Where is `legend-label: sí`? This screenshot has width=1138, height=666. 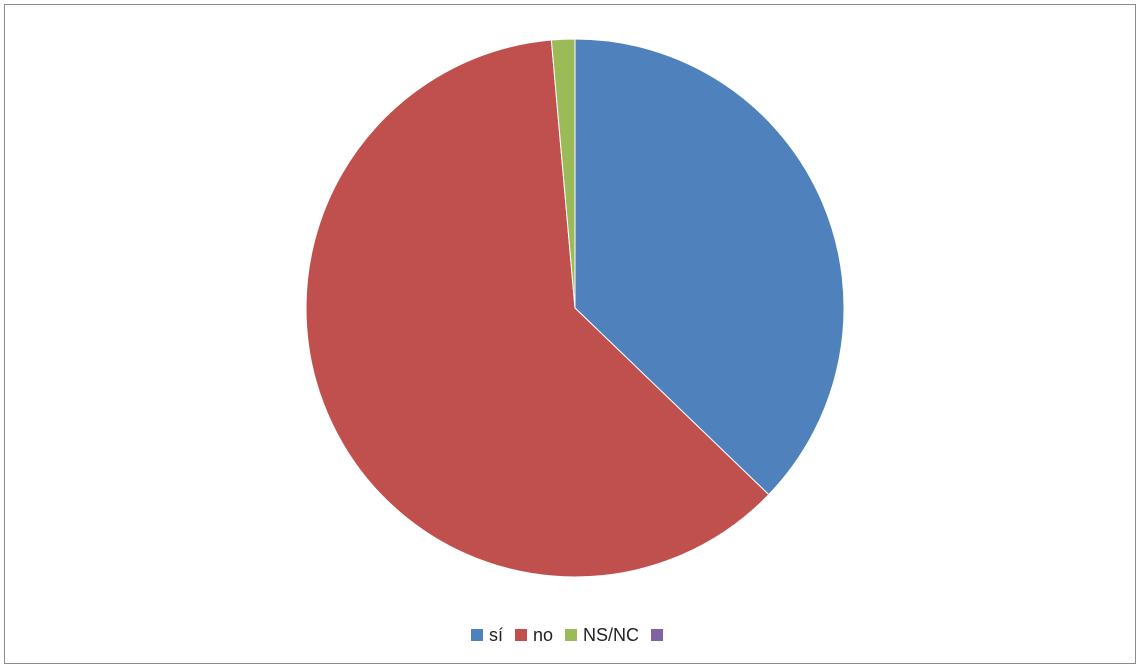
legend-label: sí is located at coordinates (495, 634).